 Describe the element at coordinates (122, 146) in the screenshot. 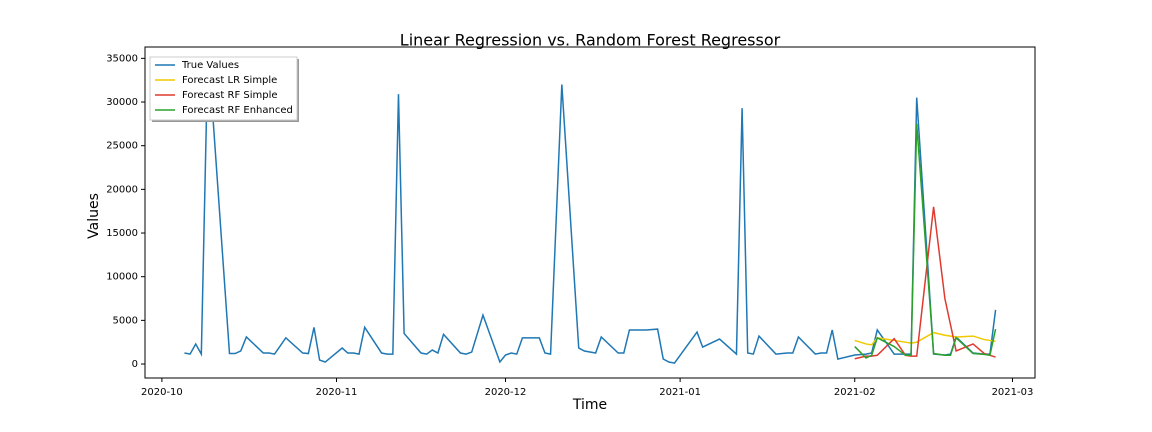

I see `y-tick-label: 25000` at that location.